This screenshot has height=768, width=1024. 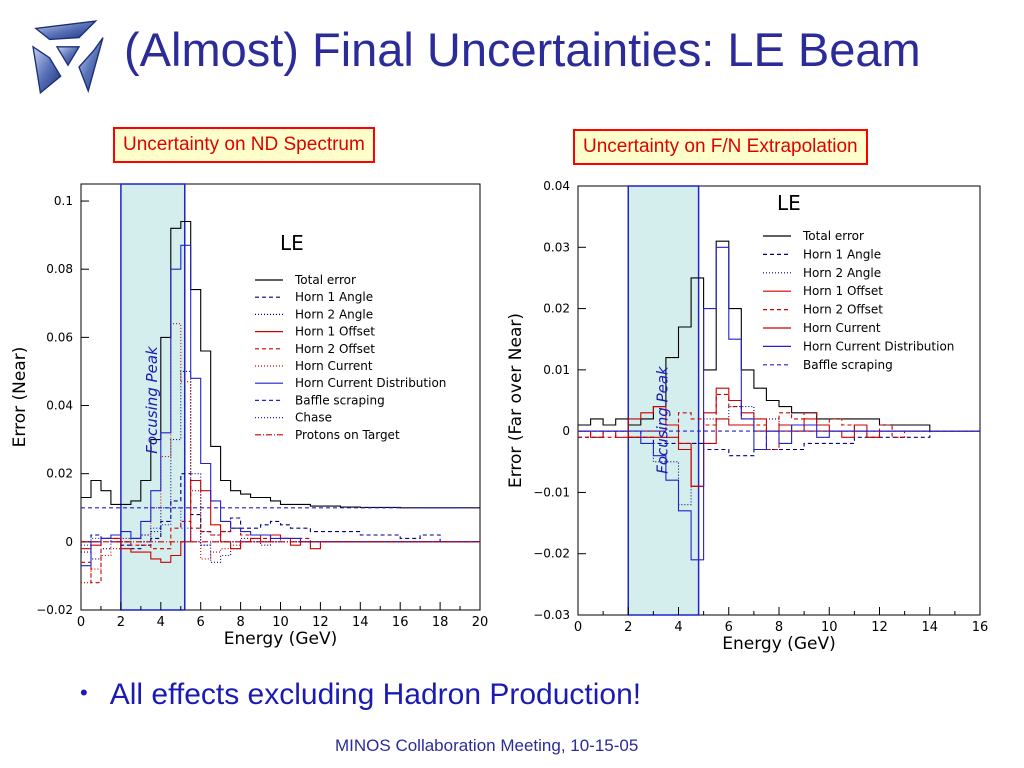 I want to click on series-line-total-error, so click(x=280, y=364).